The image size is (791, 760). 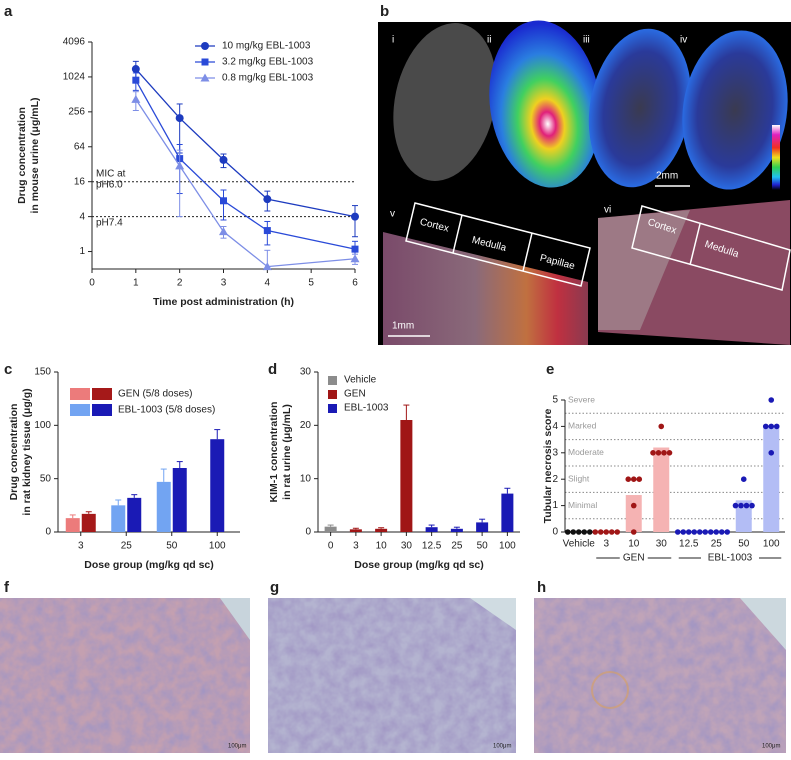 I want to click on panel-letter: g, so click(x=274, y=587).